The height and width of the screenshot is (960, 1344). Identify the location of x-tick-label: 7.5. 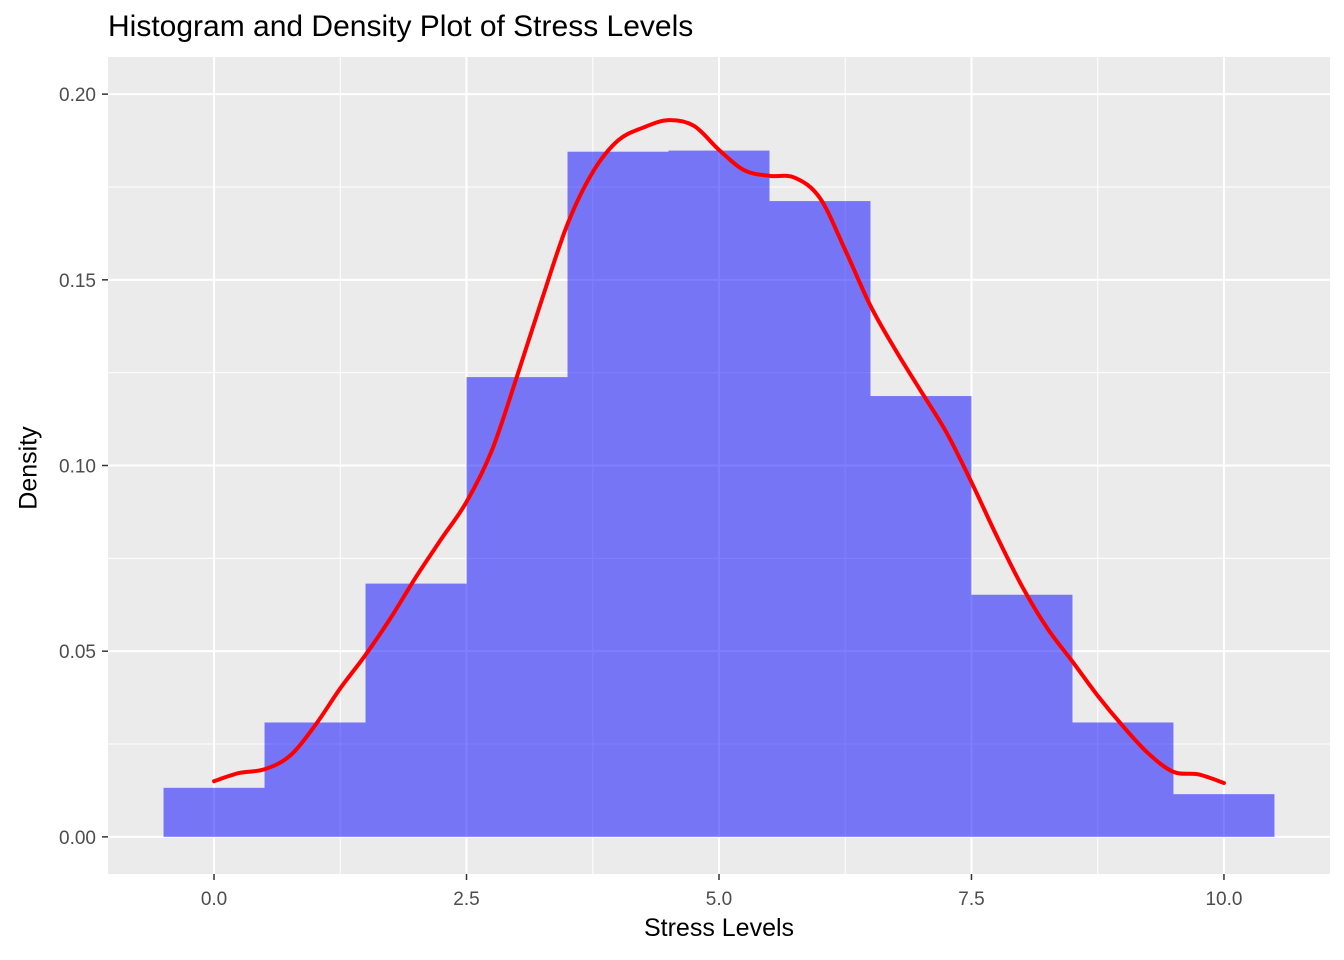
(971, 899).